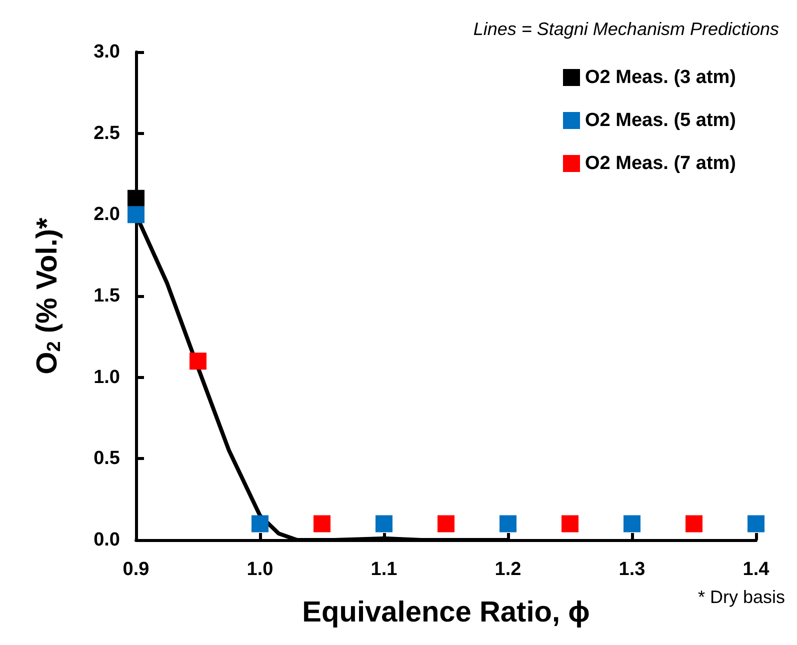 Image resolution: width=797 pixels, height=645 pixels. Describe the element at coordinates (136, 569) in the screenshot. I see `x-tick-label: 0.9` at that location.